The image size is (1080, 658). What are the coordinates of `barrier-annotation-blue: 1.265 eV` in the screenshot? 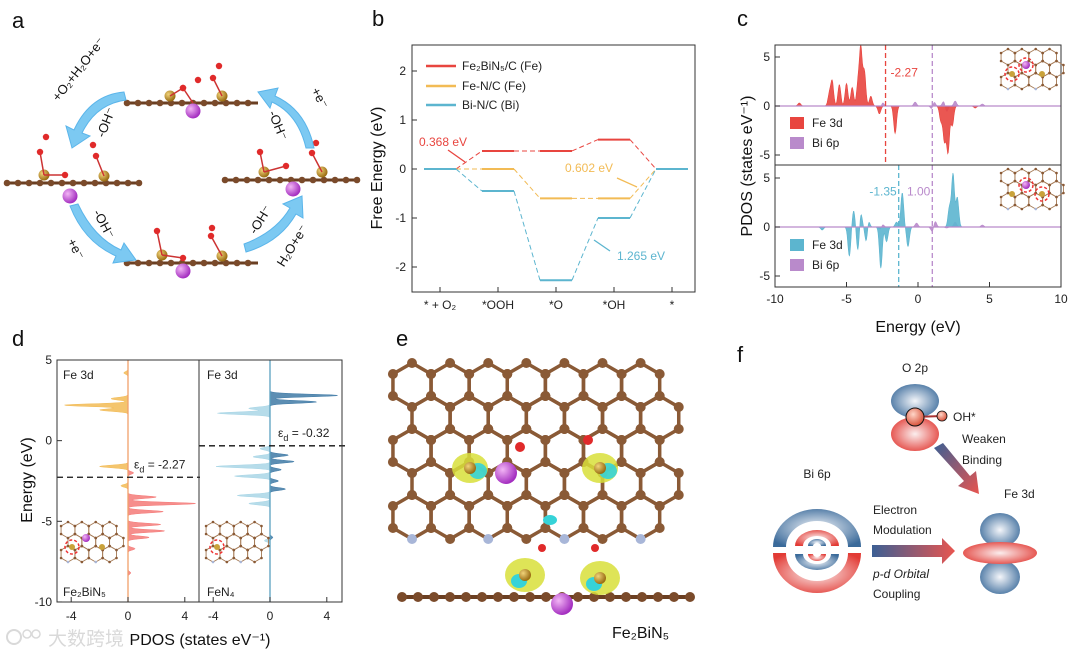 It's located at (641, 256).